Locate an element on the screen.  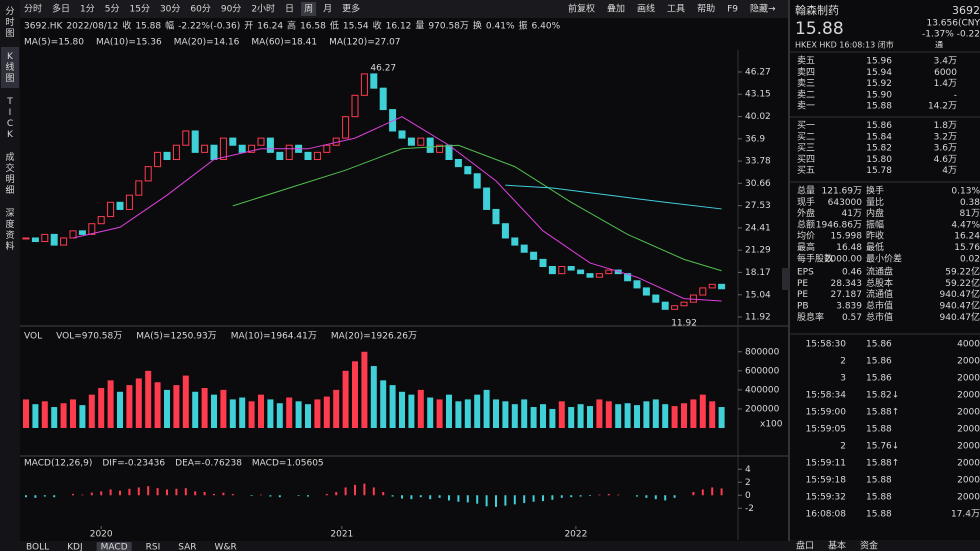
period-button: 周 is located at coordinates (308, 9).